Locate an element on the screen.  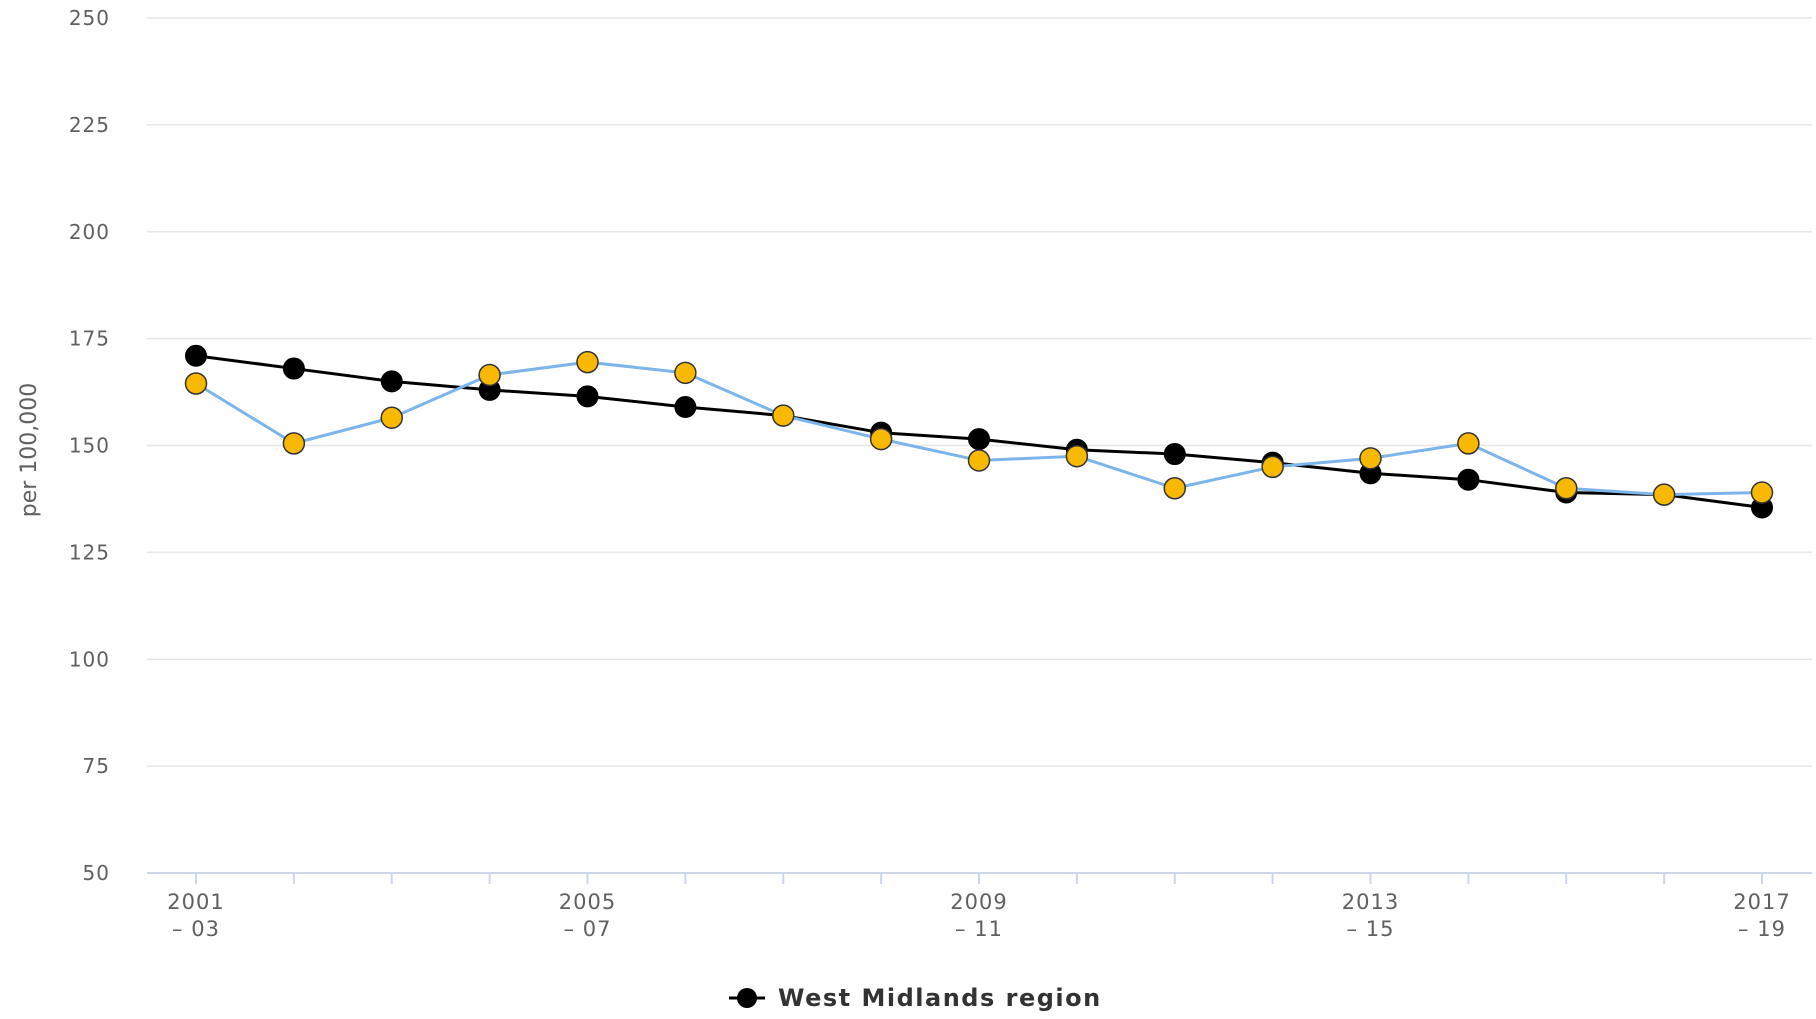
y-tick-label: 150 is located at coordinates (89, 446).